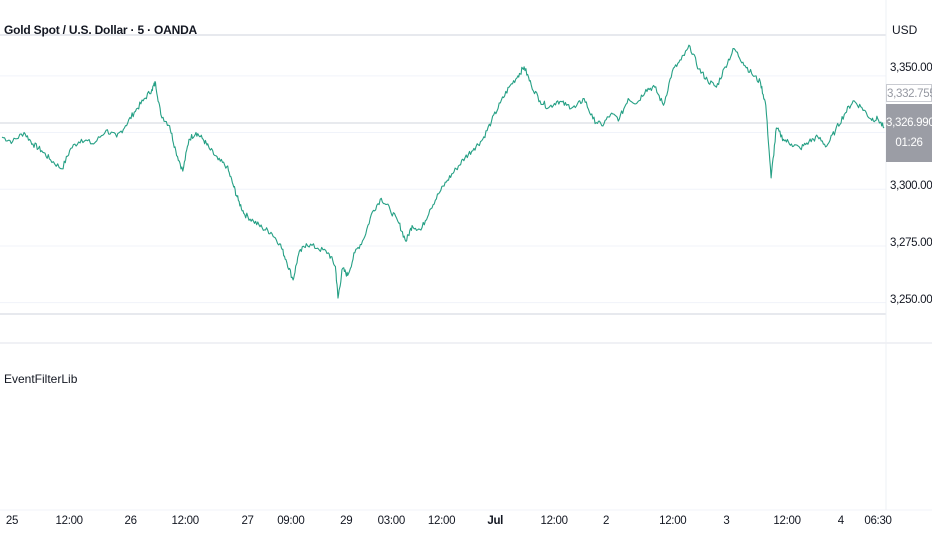  Describe the element at coordinates (909, 123) in the screenshot. I see `last-price-value: 3,326.990` at that location.